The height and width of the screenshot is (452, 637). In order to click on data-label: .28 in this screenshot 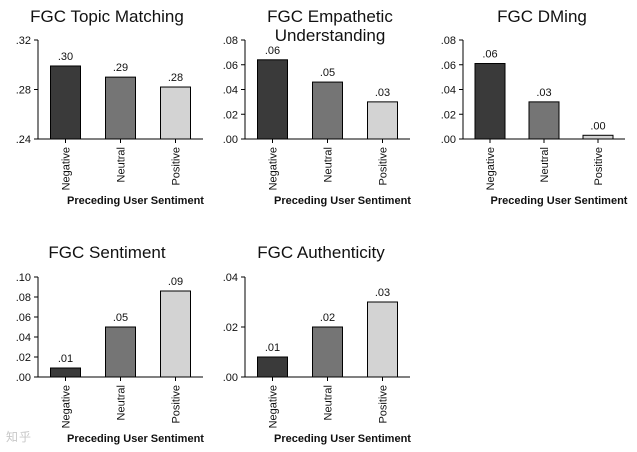, I will do `click(175, 78)`.